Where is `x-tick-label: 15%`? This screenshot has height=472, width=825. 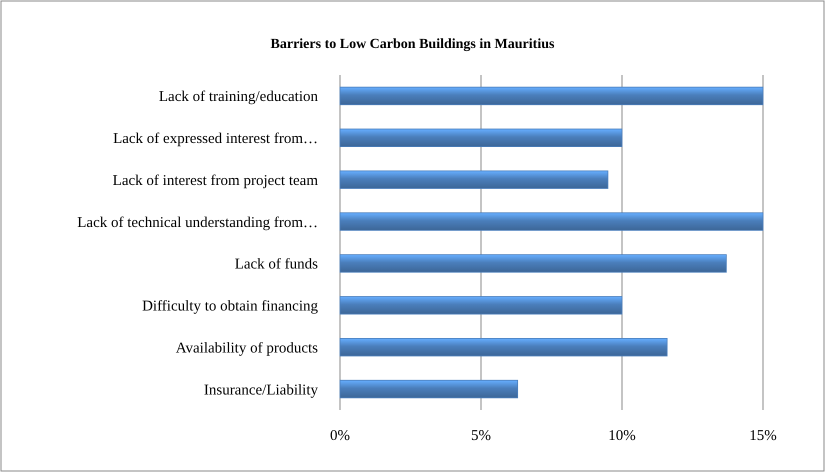
x-tick-label: 15% is located at coordinates (763, 436).